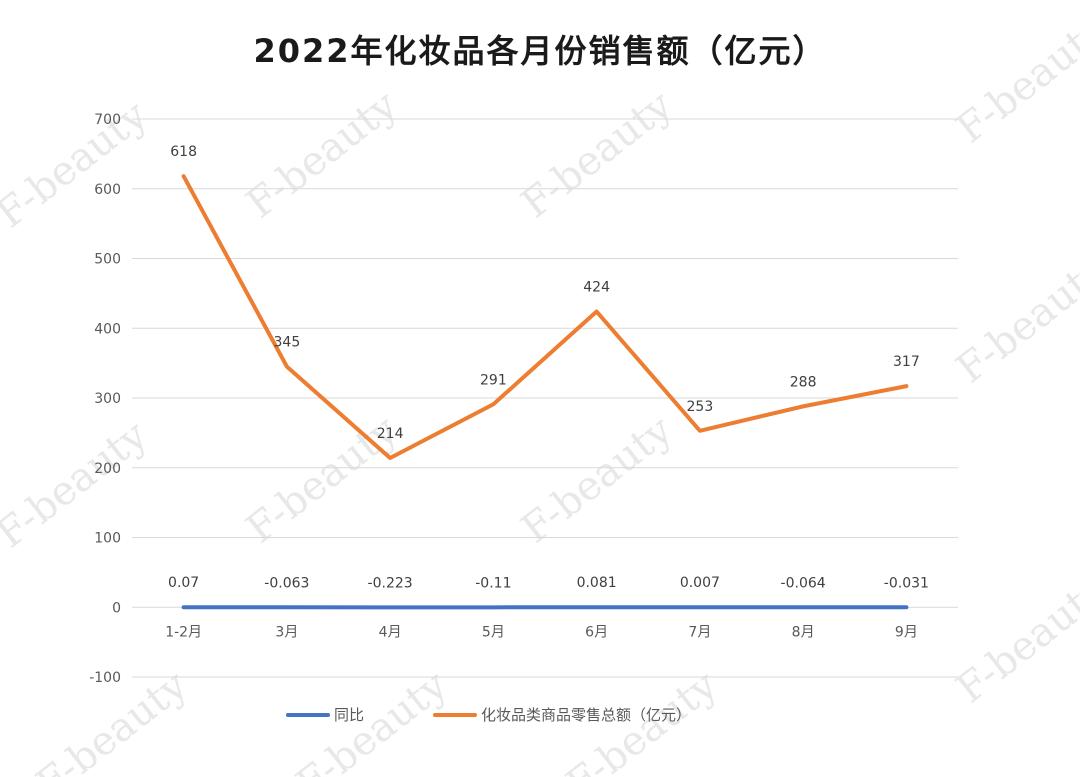  I want to click on sales-data-label: 214, so click(390, 434).